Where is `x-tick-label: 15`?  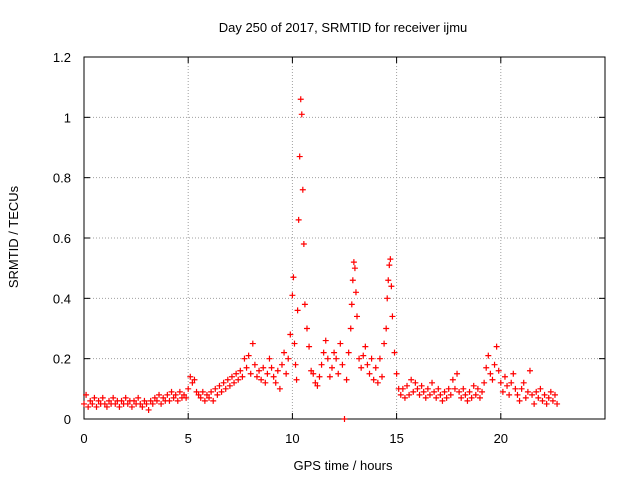 x-tick-label: 15 is located at coordinates (396, 438).